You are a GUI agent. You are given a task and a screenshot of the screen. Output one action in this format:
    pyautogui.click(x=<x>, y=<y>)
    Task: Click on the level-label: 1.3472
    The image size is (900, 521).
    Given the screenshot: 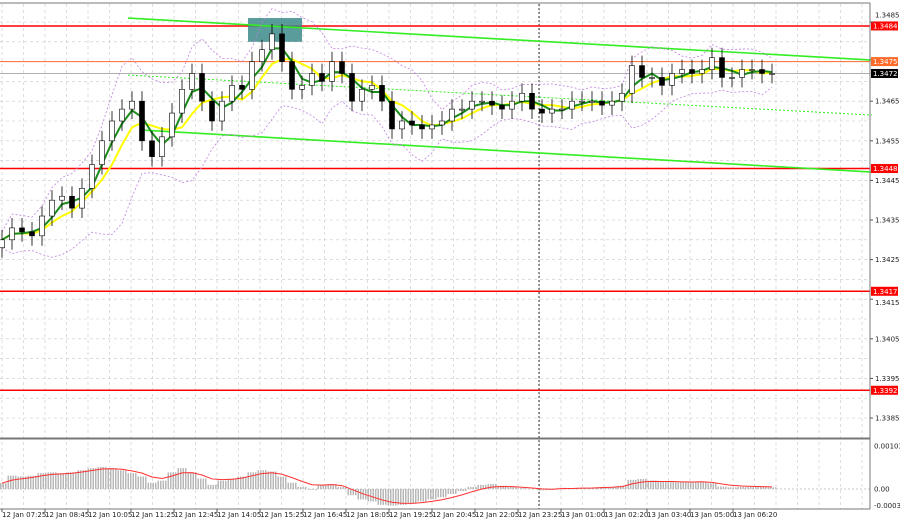 What is the action you would take?
    pyautogui.click(x=885, y=74)
    